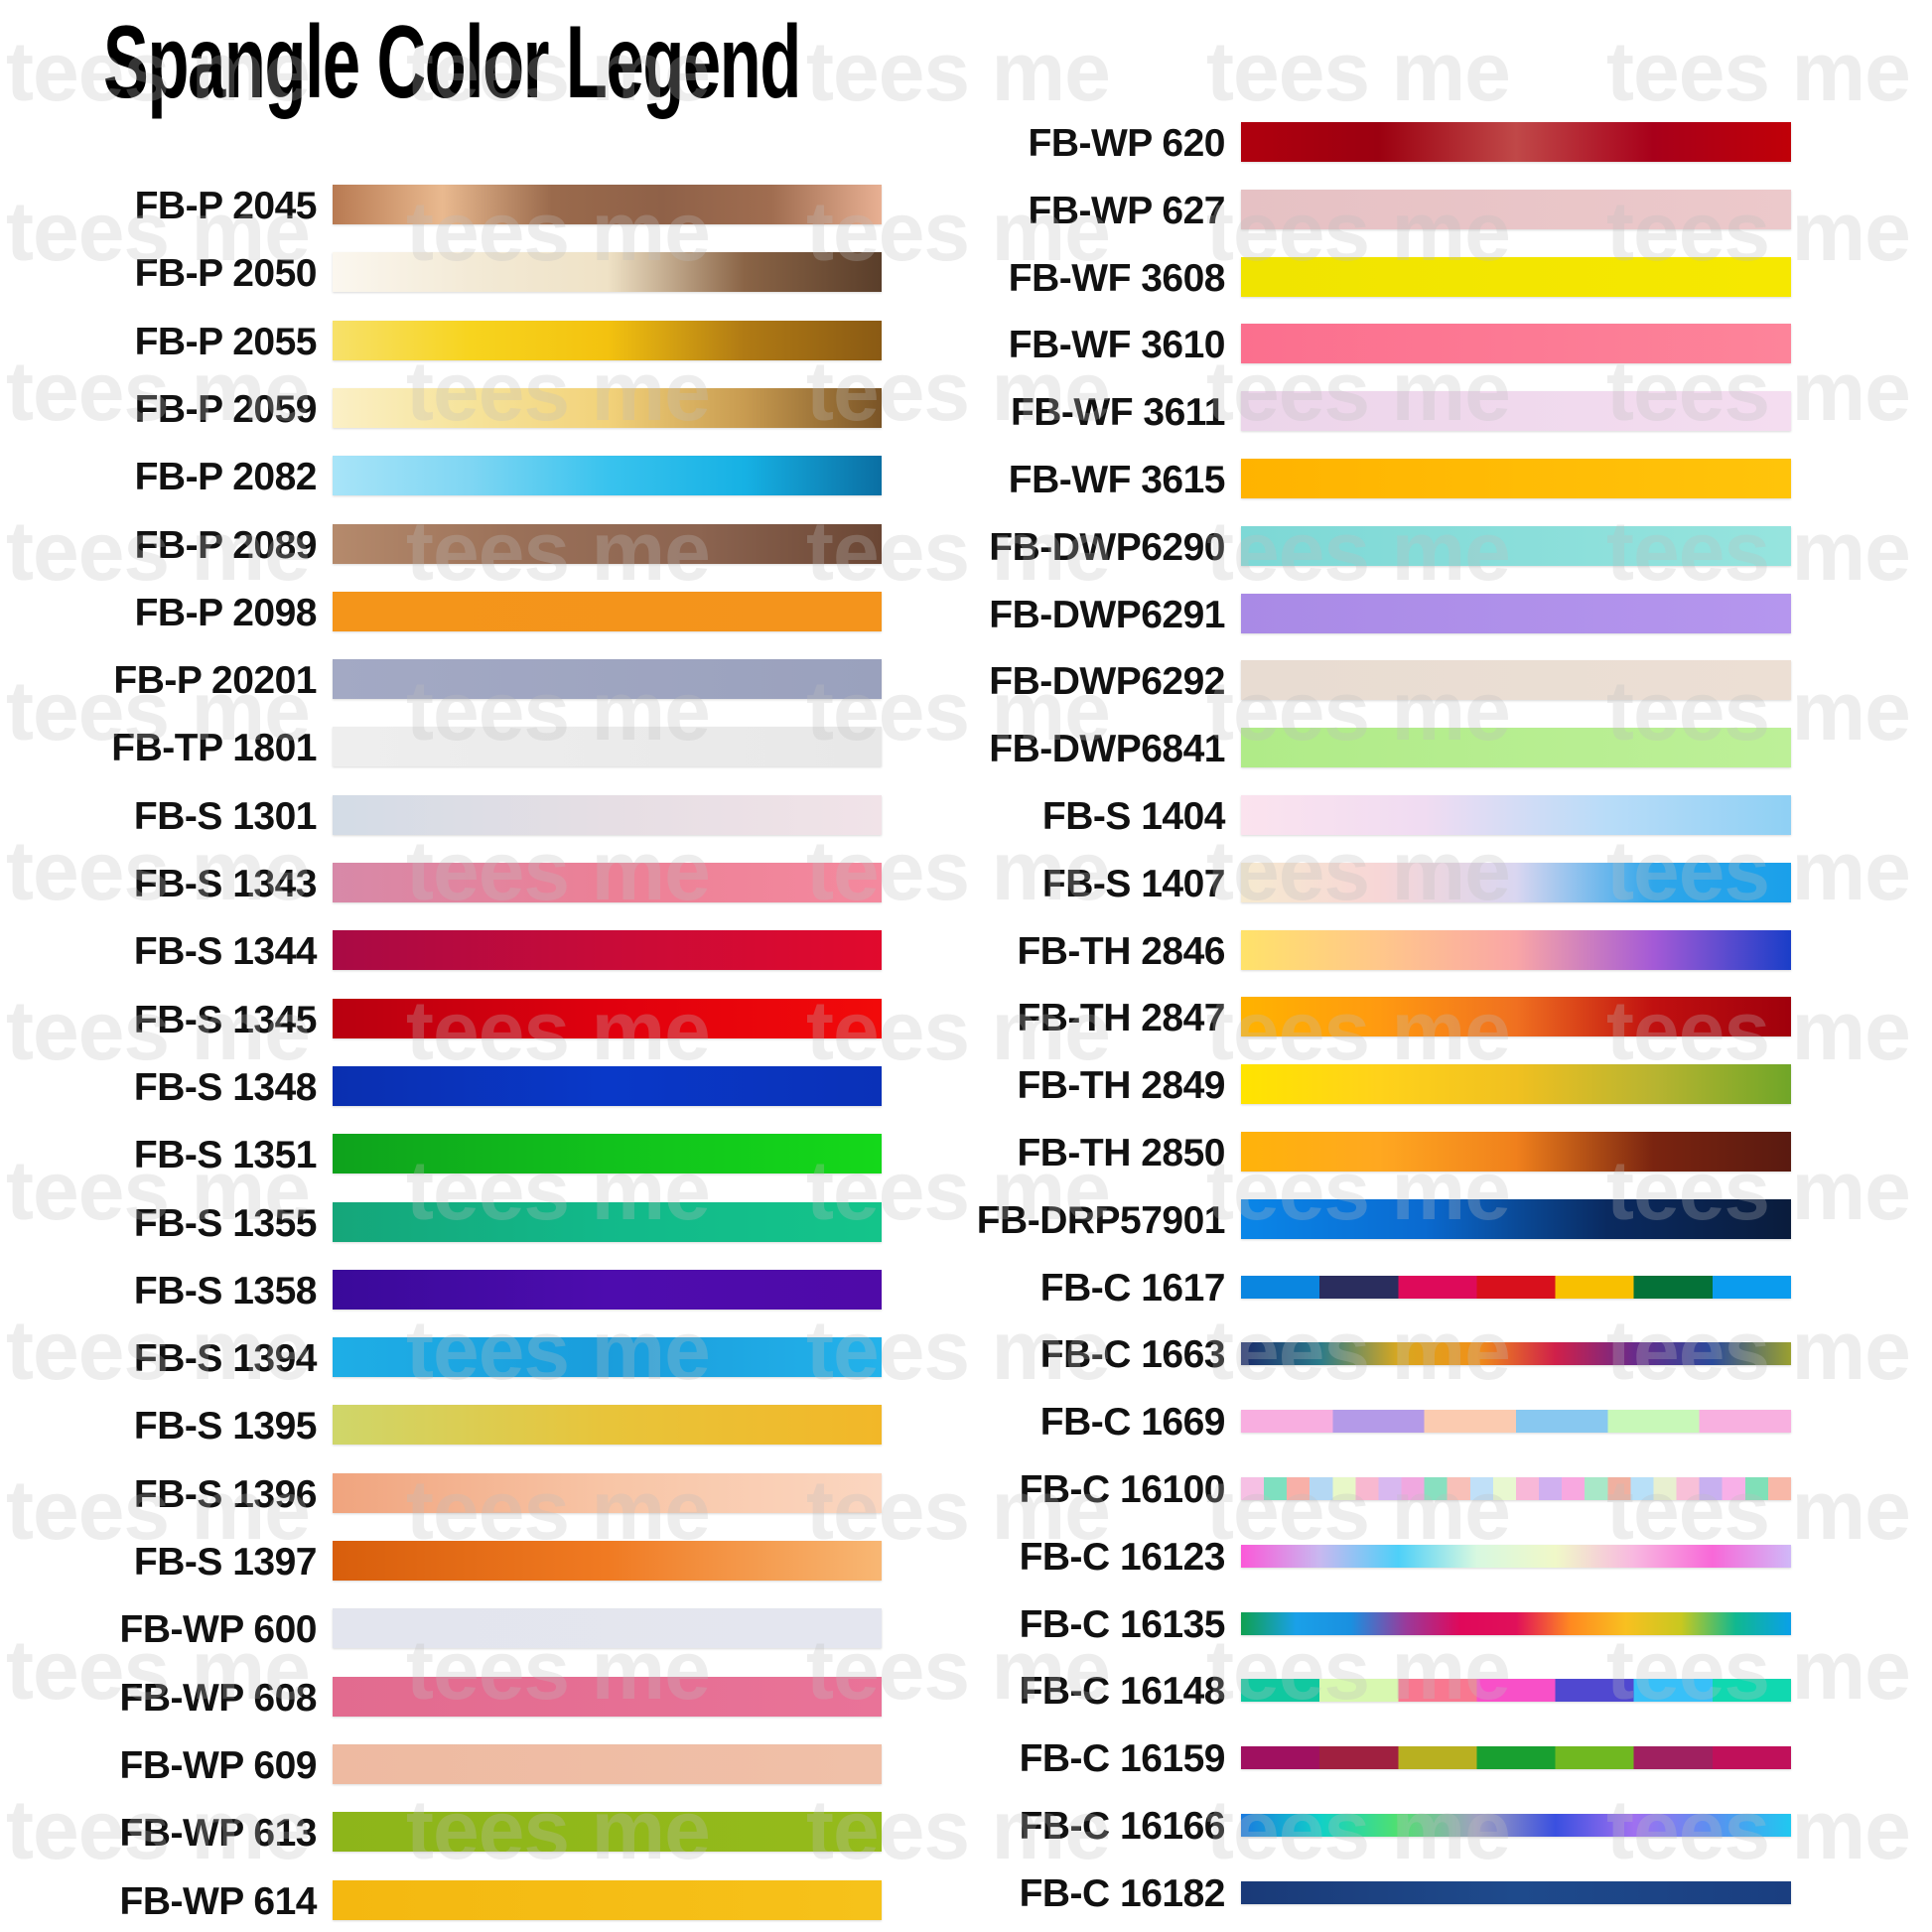  What do you see at coordinates (226, 1290) in the screenshot?
I see `color-code-label: FB-S 1358` at bounding box center [226, 1290].